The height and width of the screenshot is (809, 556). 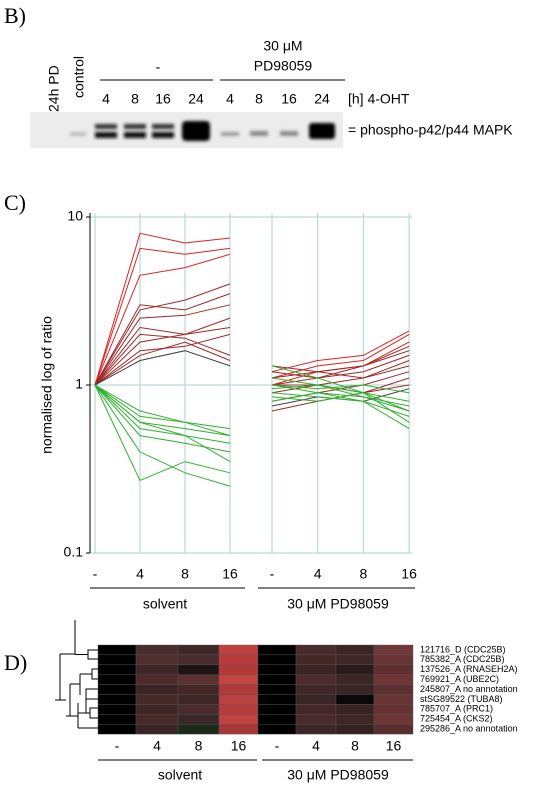 What do you see at coordinates (239, 746) in the screenshot?
I see `column-label: 16` at bounding box center [239, 746].